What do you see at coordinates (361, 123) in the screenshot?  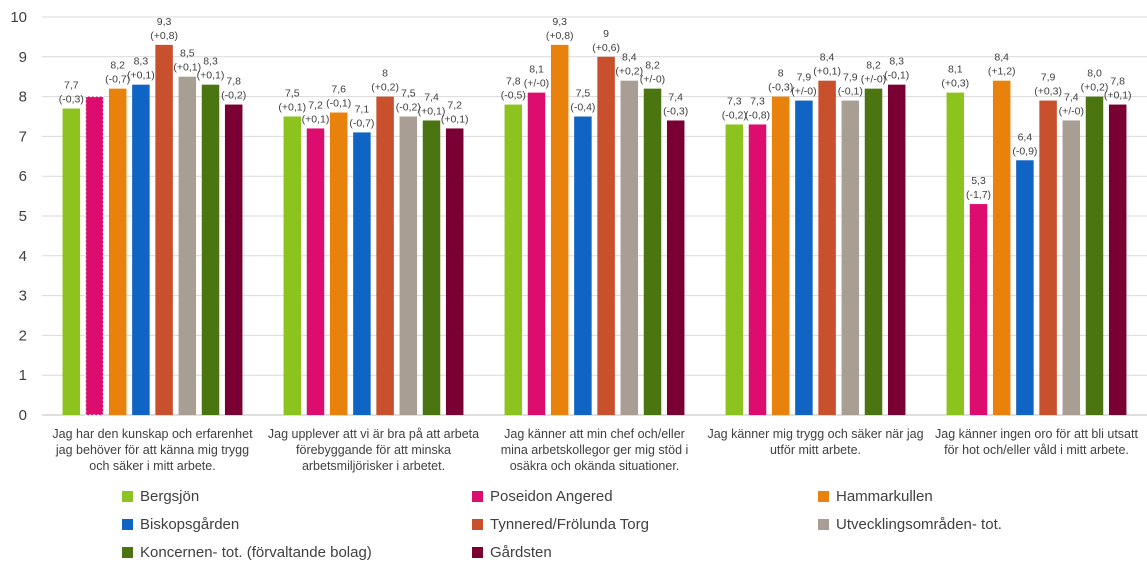 I see `data-label-change: (-0,7)` at bounding box center [361, 123].